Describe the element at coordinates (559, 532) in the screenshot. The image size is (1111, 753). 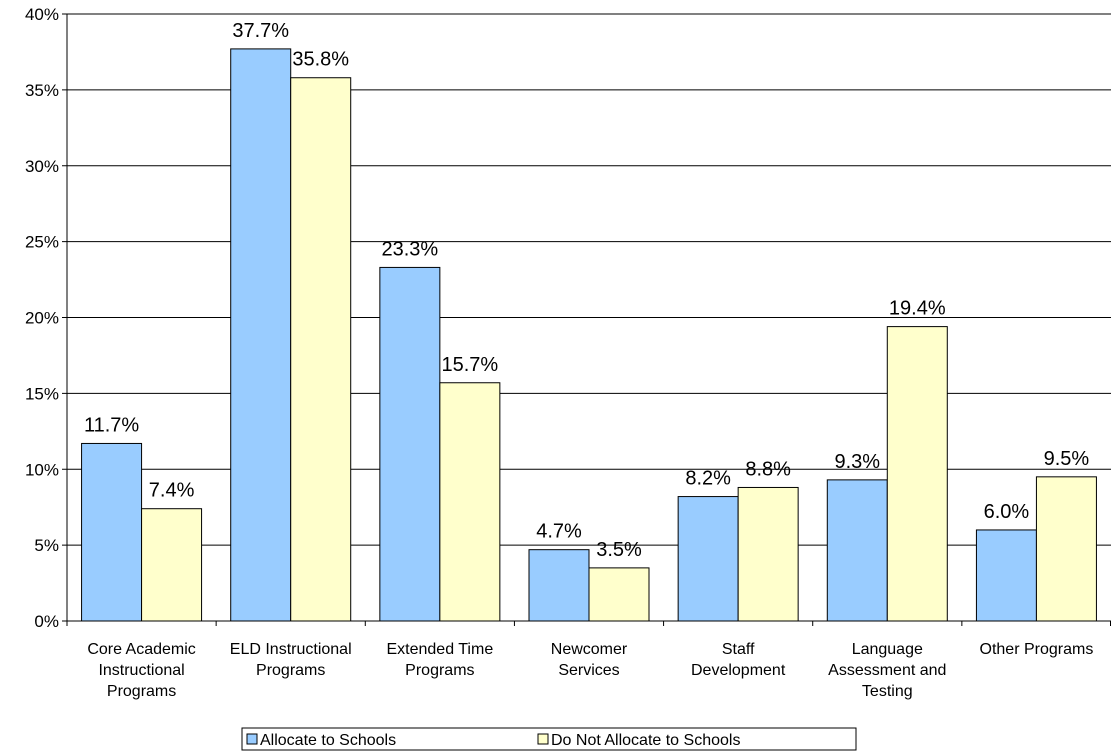
I see `data-label: 4.7%` at that location.